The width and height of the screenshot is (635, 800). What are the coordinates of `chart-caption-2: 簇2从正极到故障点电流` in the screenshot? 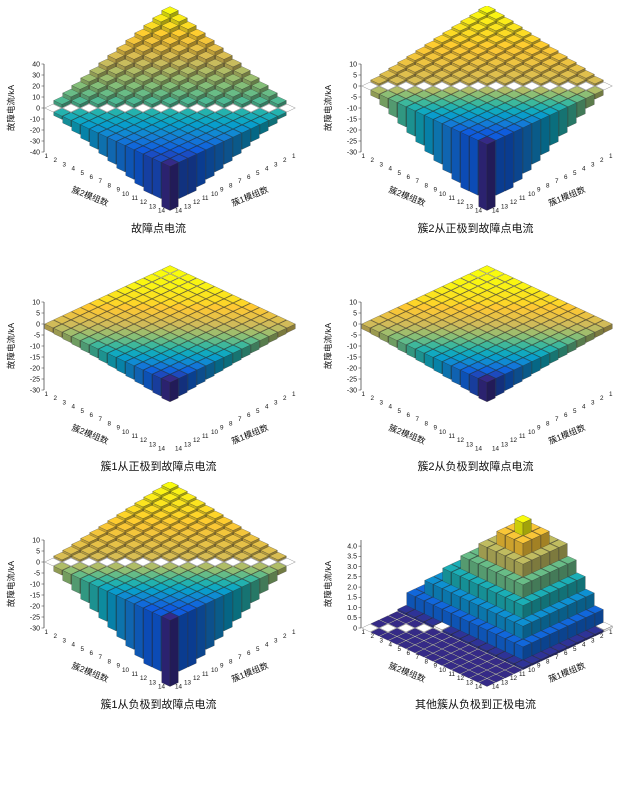 It's located at (475, 229).